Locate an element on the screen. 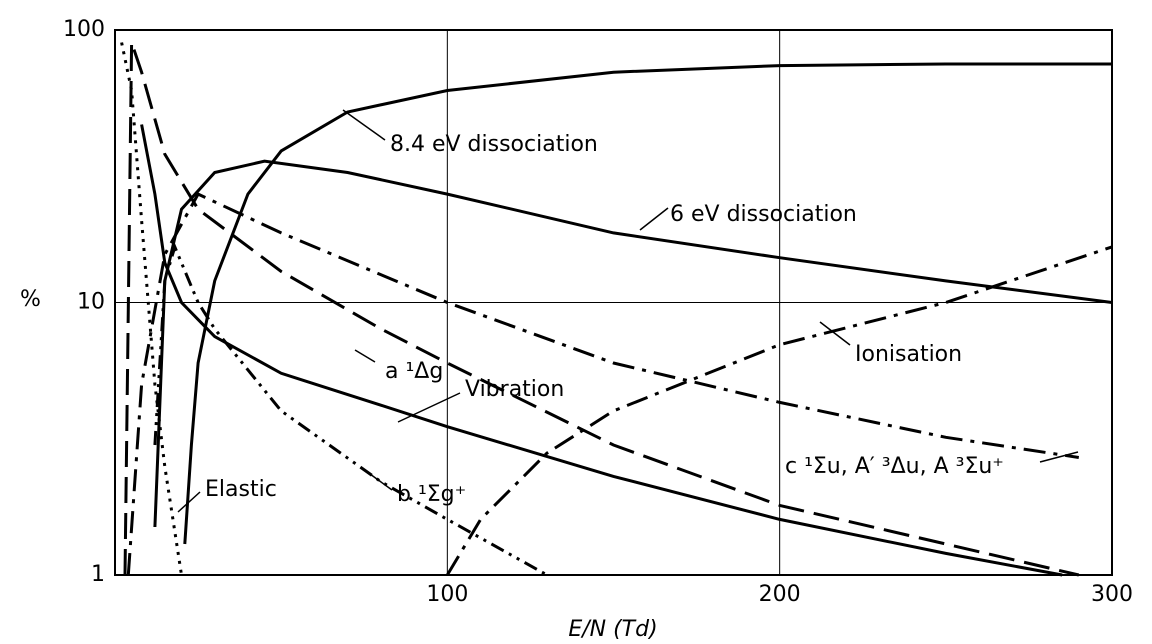 Image resolution: width=1152 pixels, height=644 pixels. series-label: Vibration is located at coordinates (514, 389).